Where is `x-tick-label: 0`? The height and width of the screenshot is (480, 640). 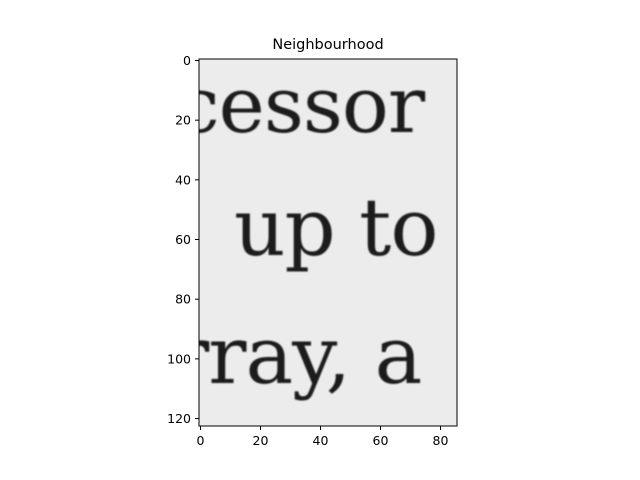
x-tick-label: 0 is located at coordinates (201, 440).